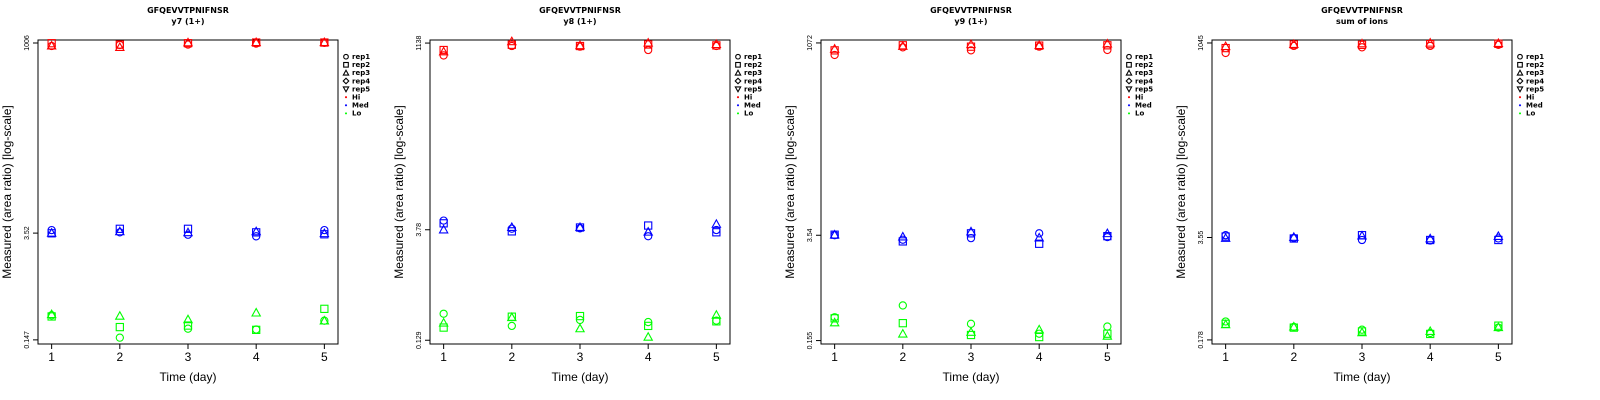  What do you see at coordinates (1129, 81) in the screenshot?
I see `legend-marker-rep4` at bounding box center [1129, 81].